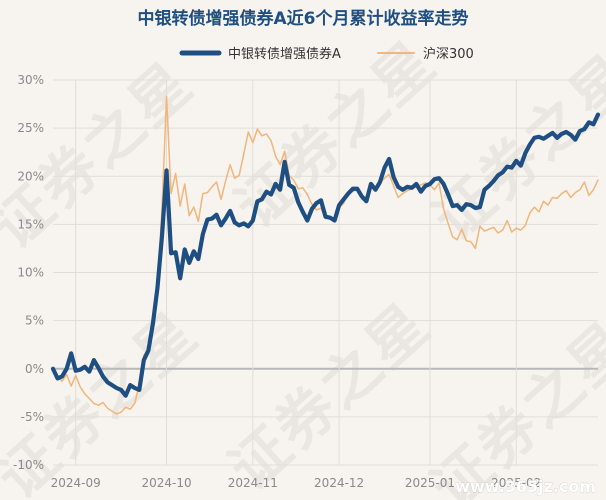  I want to click on y-tick-label-5: 10%, so click(30, 273).